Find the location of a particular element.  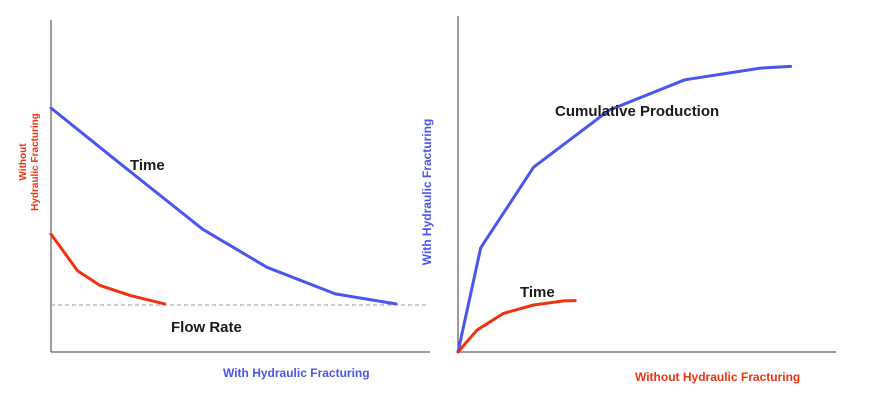

left-flow-rate-label: Flow Rate is located at coordinates (206, 327).